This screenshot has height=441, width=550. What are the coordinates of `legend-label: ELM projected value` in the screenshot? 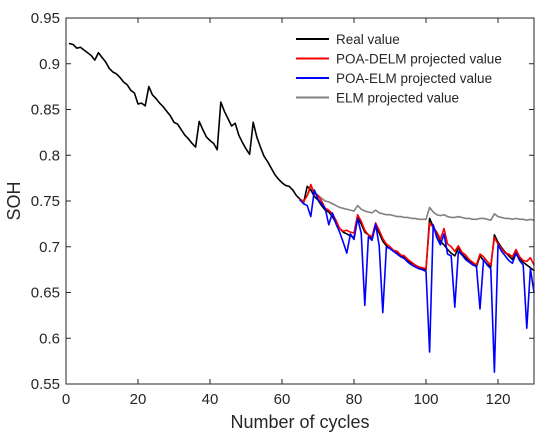 It's located at (397, 98).